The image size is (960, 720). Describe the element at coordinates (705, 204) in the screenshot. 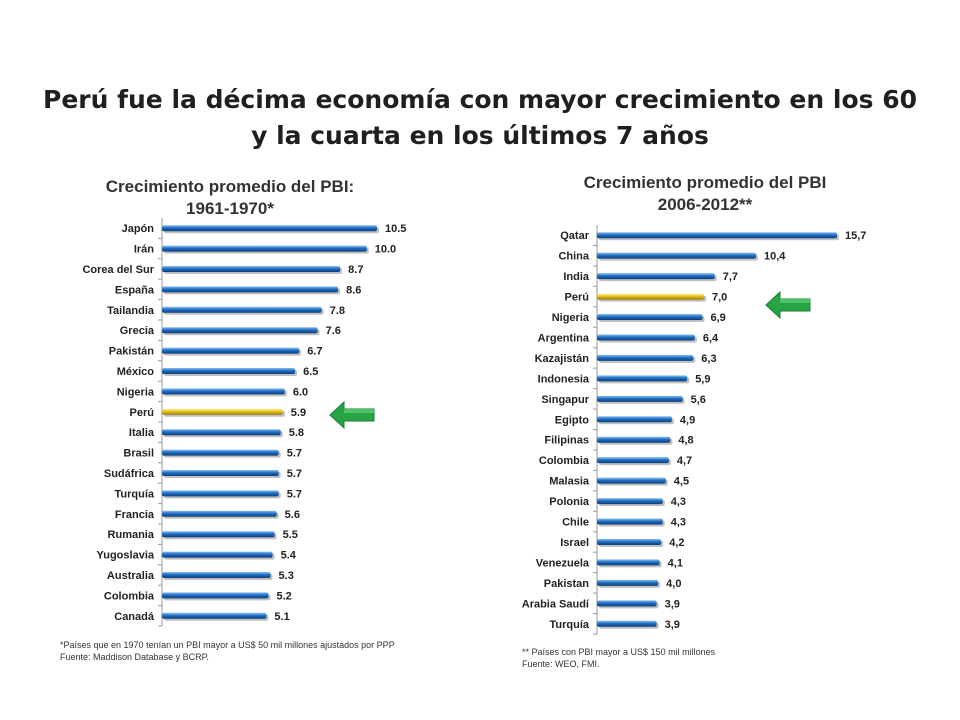

I see `chart-title-line2: 2006-2012**` at that location.